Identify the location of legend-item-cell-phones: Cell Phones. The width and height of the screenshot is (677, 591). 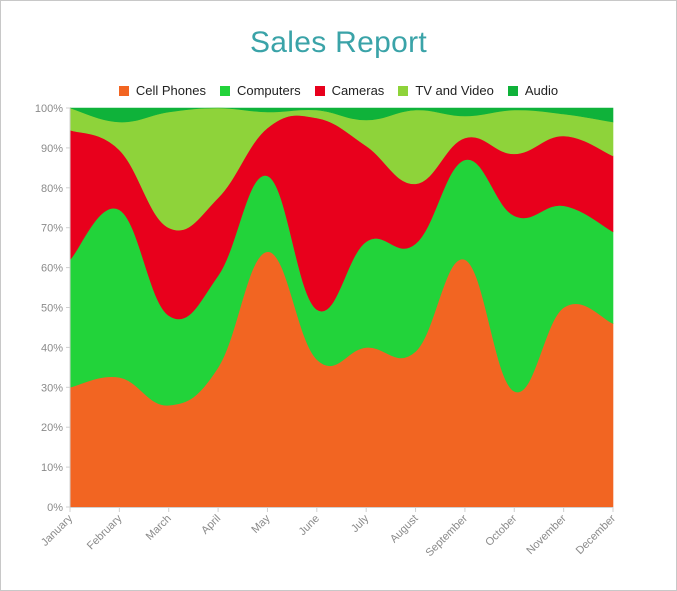
(162, 90).